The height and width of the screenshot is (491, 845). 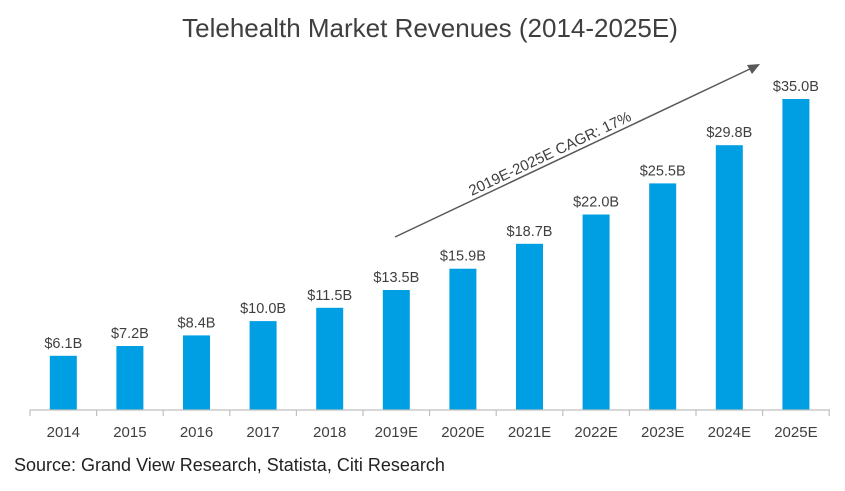 I want to click on bar-2025e, so click(x=796, y=254).